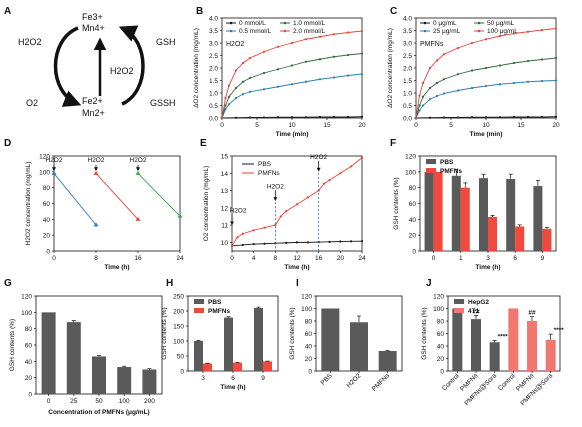 This screenshot has width=582, height=427. Describe the element at coordinates (26, 297) in the screenshot. I see `chart-g-ytick-label: 120` at that location.